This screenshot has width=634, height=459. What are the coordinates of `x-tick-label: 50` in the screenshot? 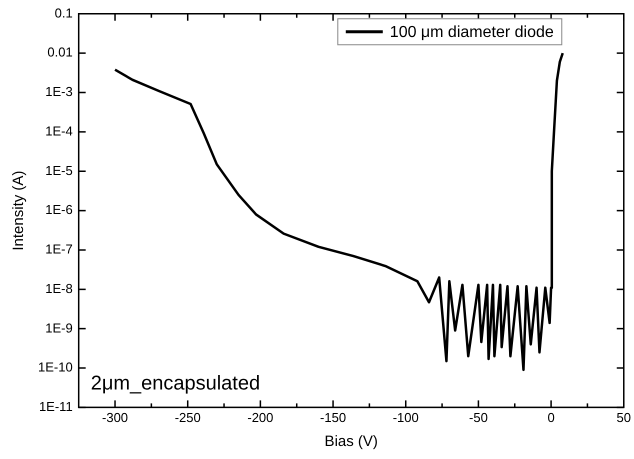 It's located at (624, 417).